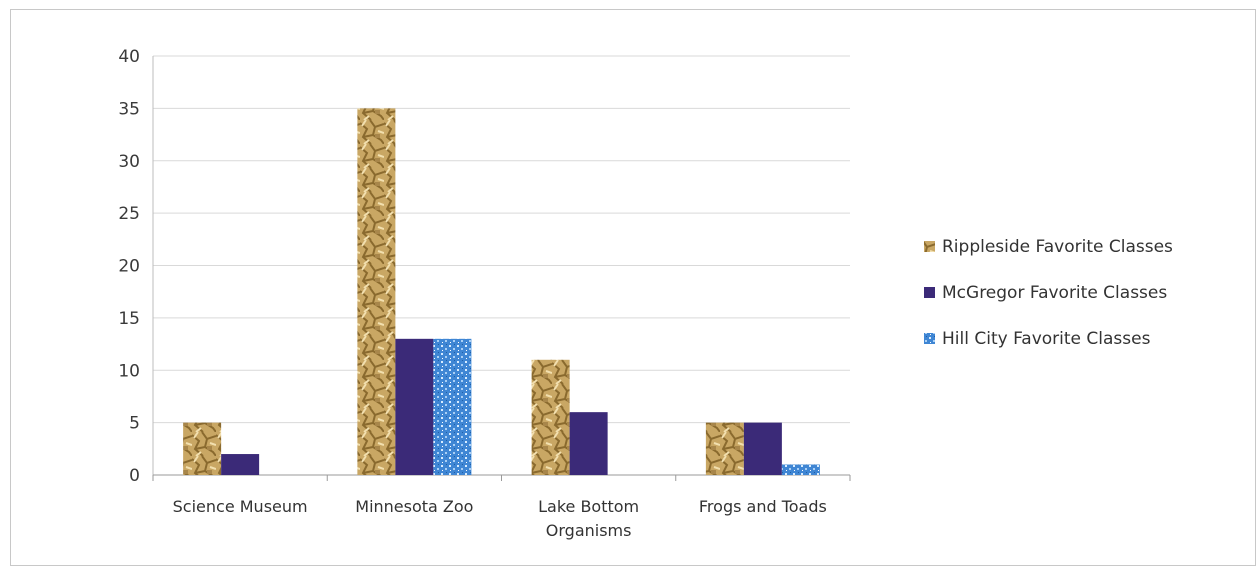  Describe the element at coordinates (1057, 247) in the screenshot. I see `legend-label: Rippleside Favorite Classes` at that location.